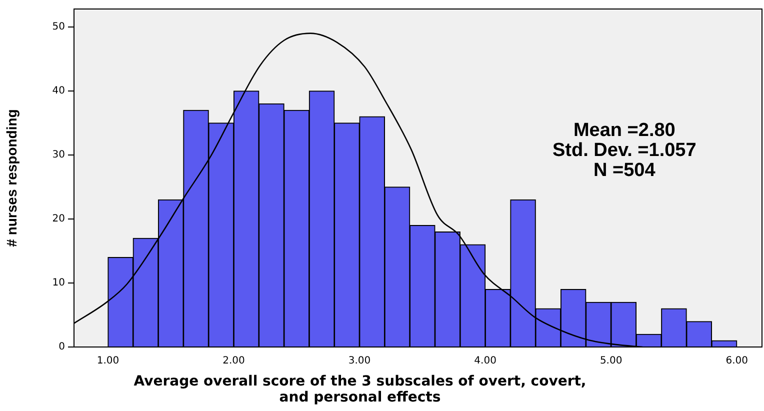 This screenshot has height=411, width=764. I want to click on y-tick-label: 20, so click(58, 219).